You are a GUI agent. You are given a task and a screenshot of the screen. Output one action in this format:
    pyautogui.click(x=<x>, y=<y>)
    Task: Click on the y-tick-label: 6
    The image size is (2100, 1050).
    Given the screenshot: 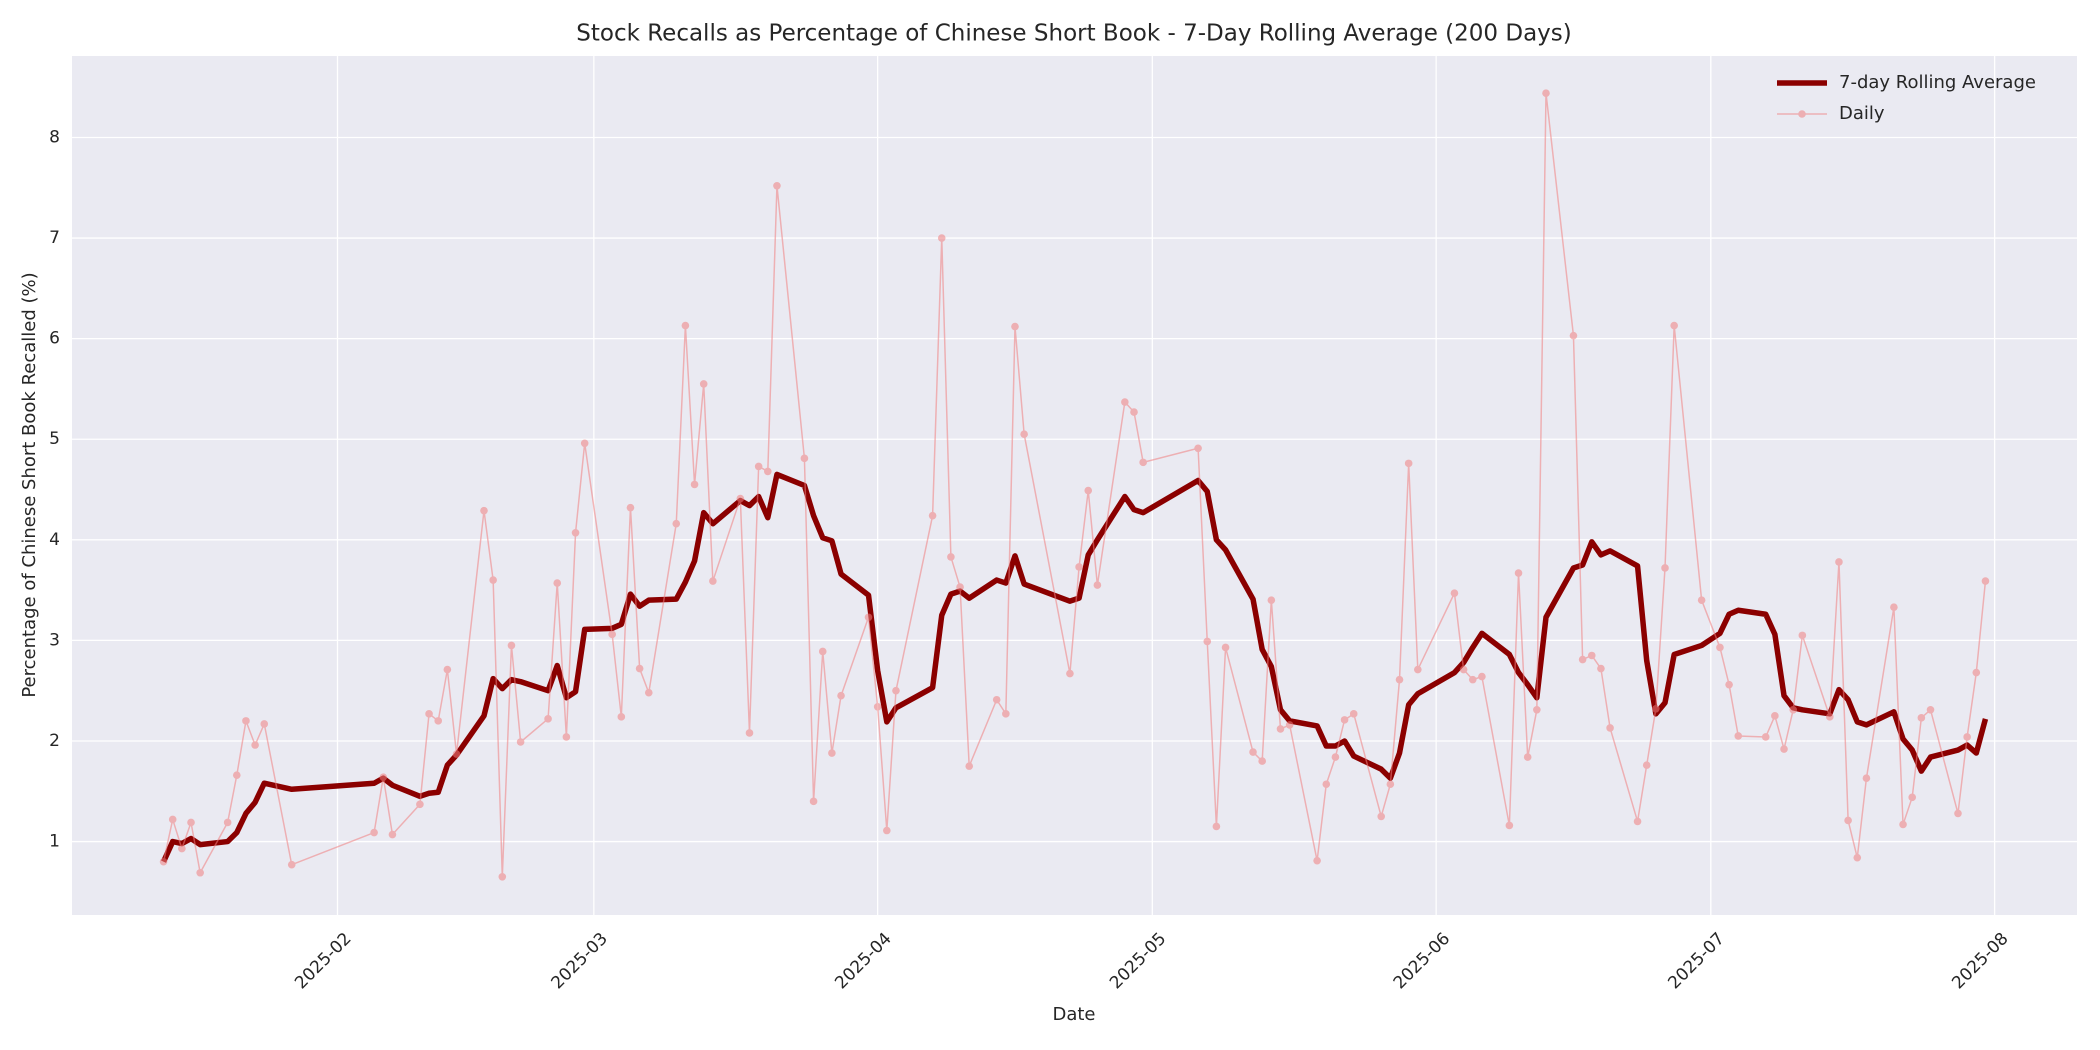 What is the action you would take?
    pyautogui.click(x=54, y=339)
    